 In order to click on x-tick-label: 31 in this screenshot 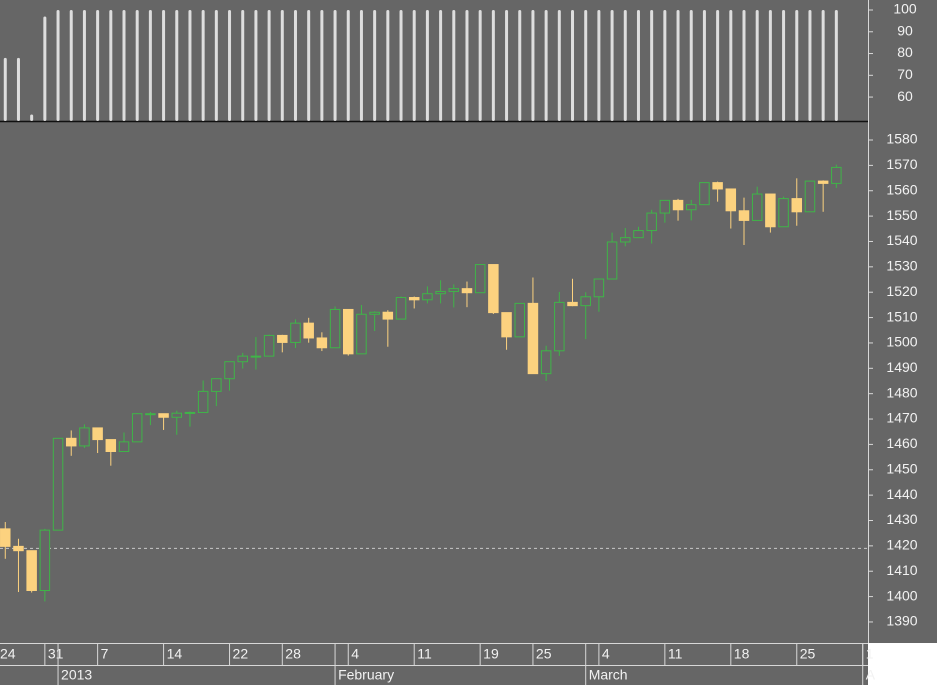, I will do `click(56, 654)`.